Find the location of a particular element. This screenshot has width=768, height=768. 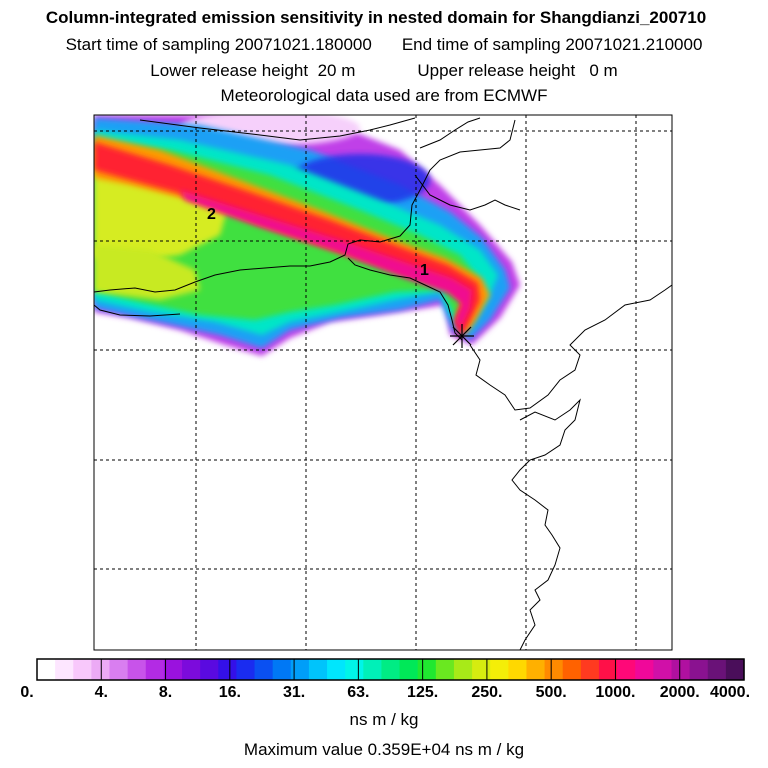

lower-value: 20 m is located at coordinates (336, 70).